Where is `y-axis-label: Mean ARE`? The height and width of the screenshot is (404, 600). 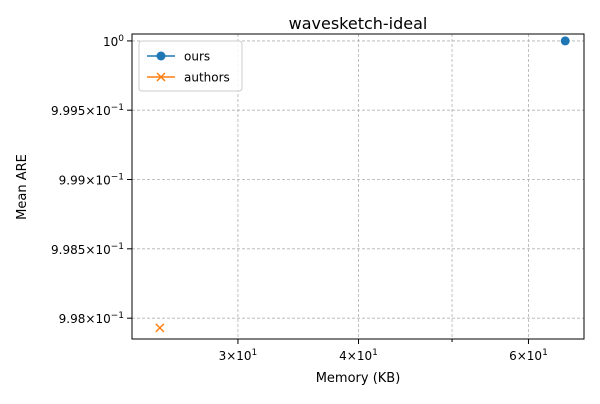
y-axis-label: Mean ARE is located at coordinates (22, 187).